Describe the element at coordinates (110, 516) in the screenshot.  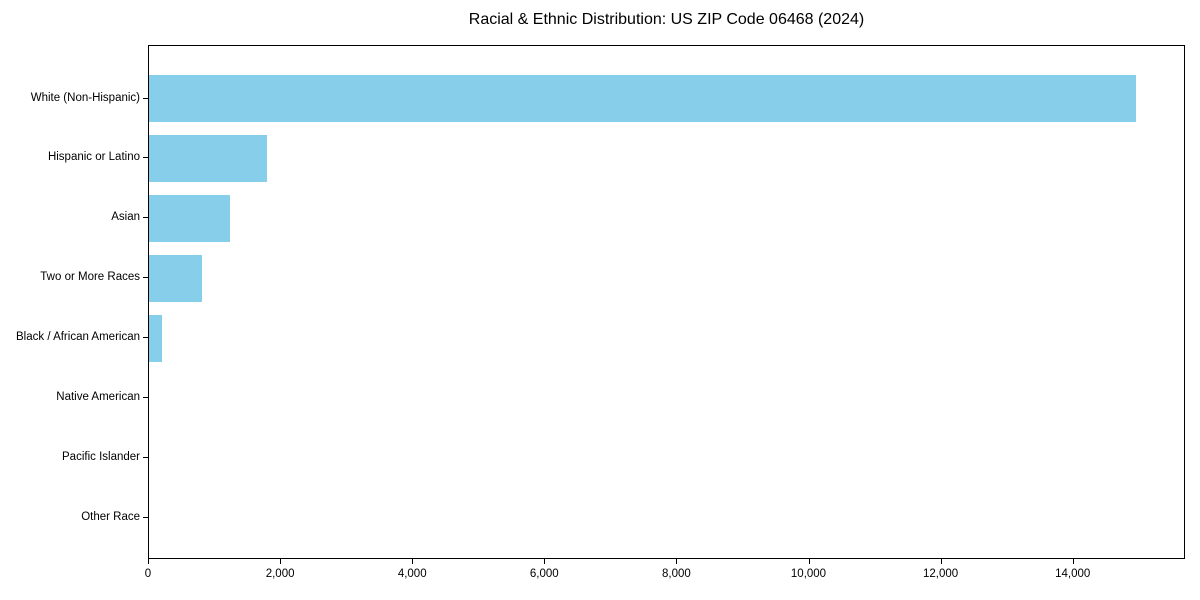
I see `y-axis-category-label: Other Race` at that location.